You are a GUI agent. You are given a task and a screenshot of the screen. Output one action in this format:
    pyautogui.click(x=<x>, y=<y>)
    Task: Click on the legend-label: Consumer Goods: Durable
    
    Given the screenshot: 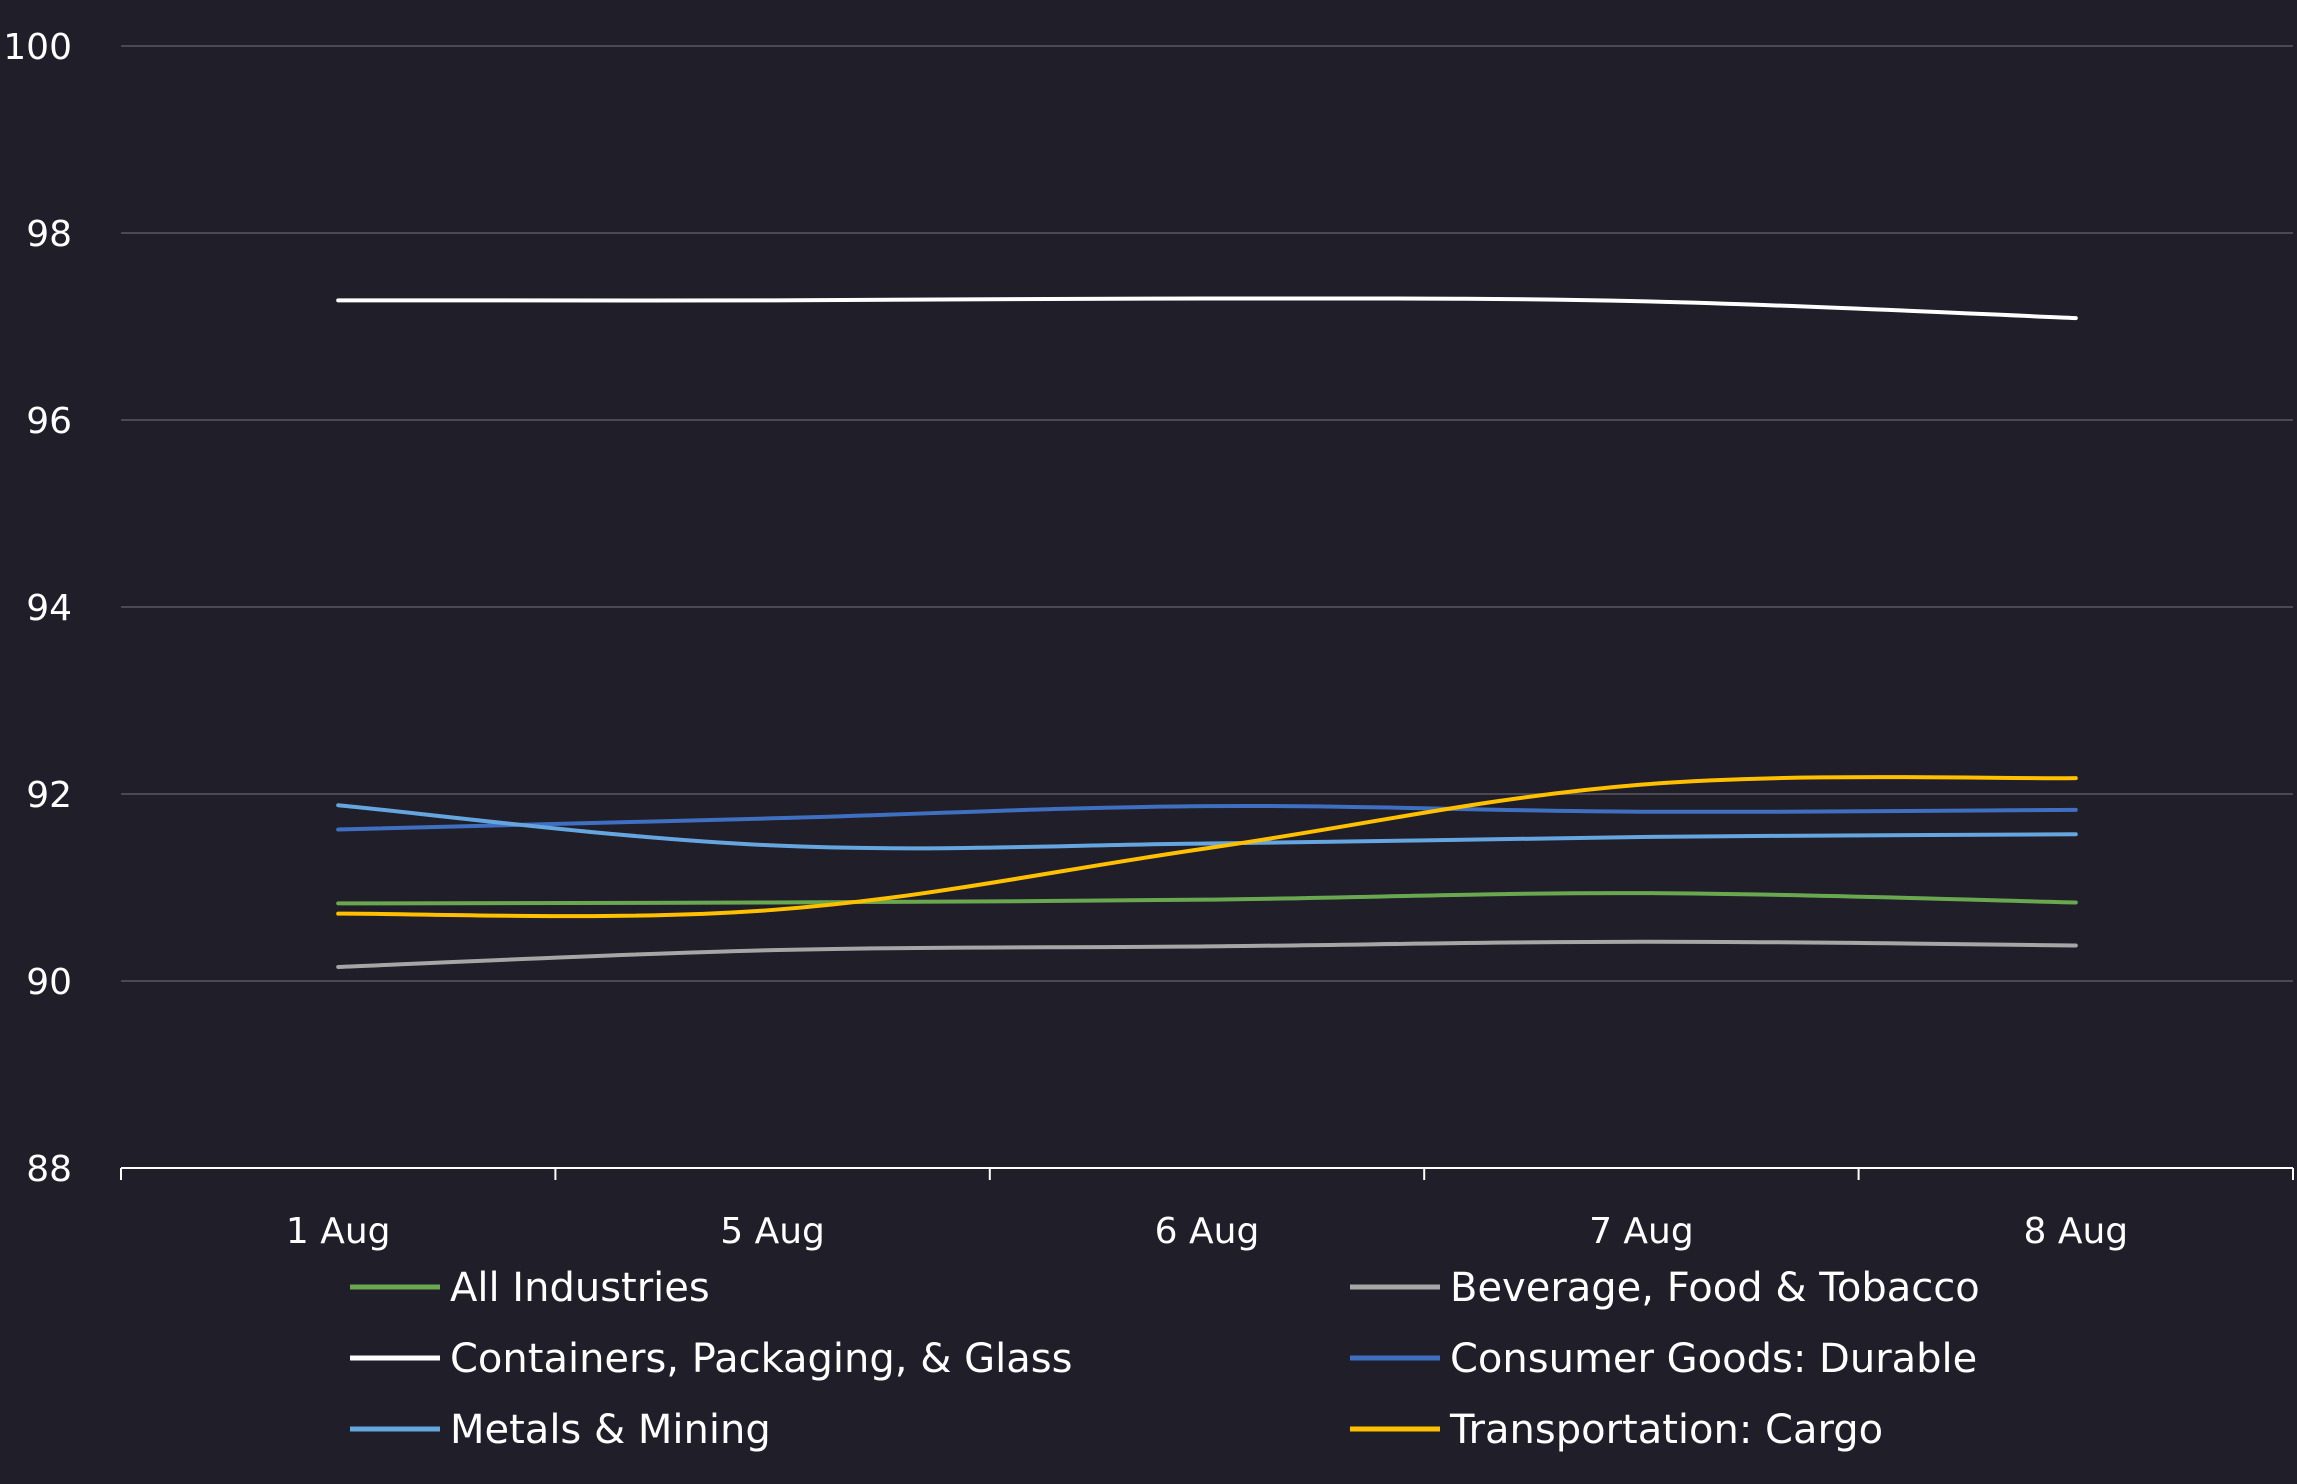 What is the action you would take?
    pyautogui.click(x=1713, y=1359)
    